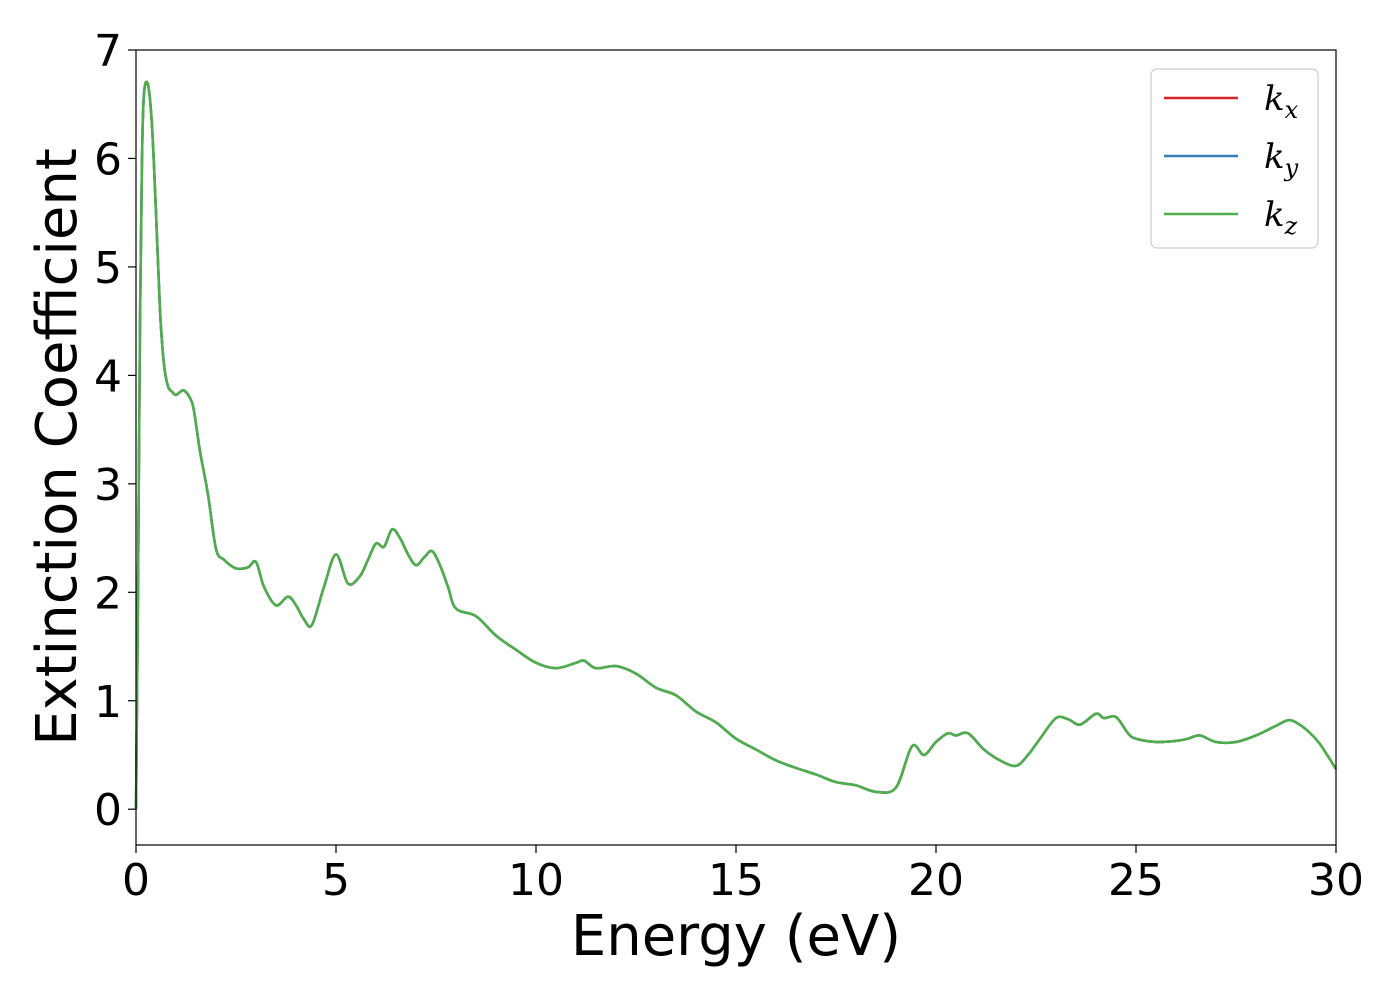 The width and height of the screenshot is (1400, 1000). I want to click on legend-label: ky, so click(1281, 159).